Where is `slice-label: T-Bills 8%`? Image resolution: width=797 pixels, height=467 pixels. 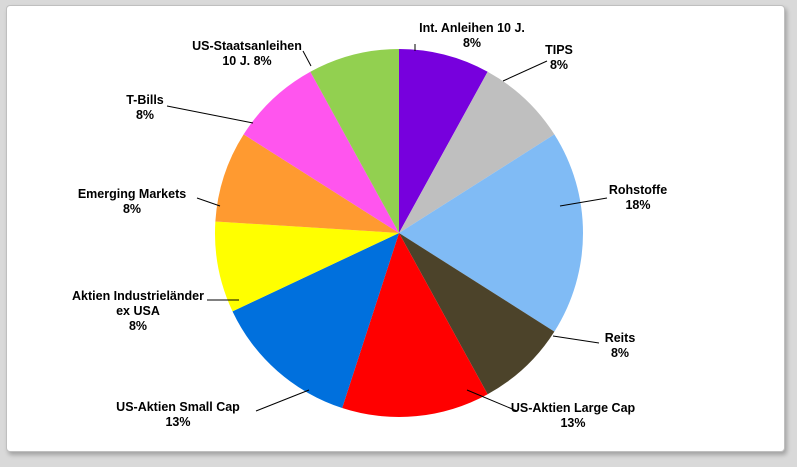
slice-label: T-Bills 8% is located at coordinates (145, 107).